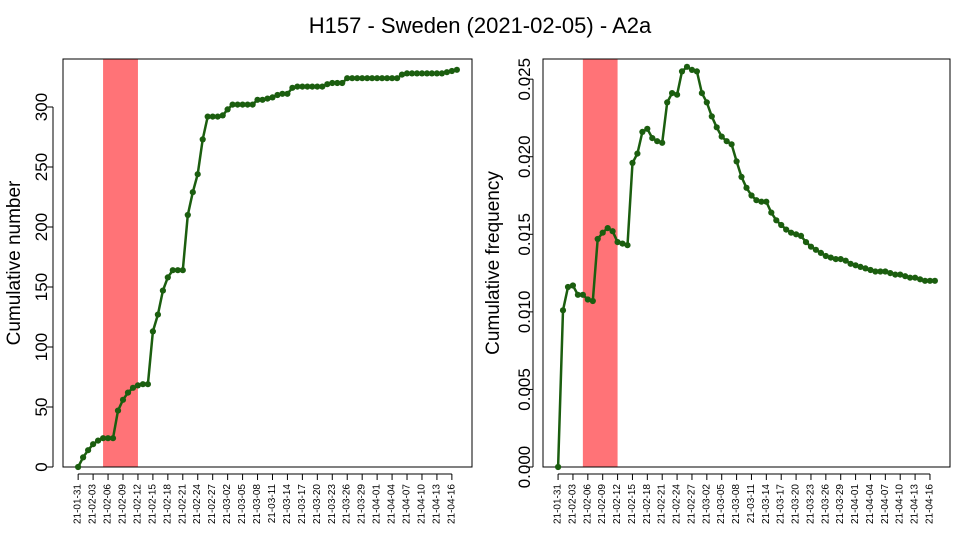  Describe the element at coordinates (493, 263) in the screenshot. I see `y-axis-title: Cumulative frequency` at that location.